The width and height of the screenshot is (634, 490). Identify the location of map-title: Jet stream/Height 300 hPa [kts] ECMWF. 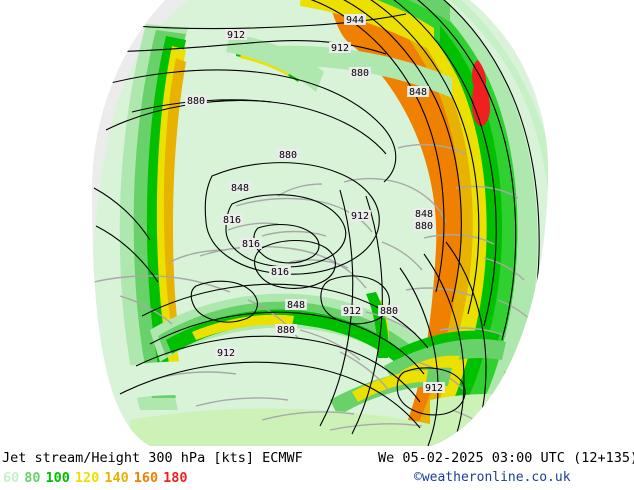
(152, 458).